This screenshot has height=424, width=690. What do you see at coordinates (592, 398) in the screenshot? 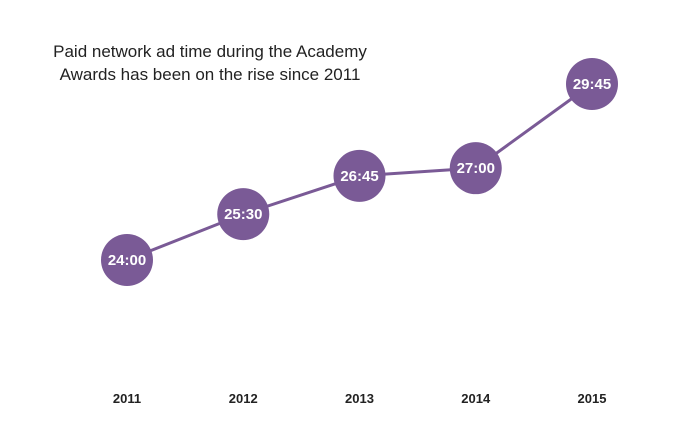
I see `x-tick-label: 2015` at bounding box center [592, 398].